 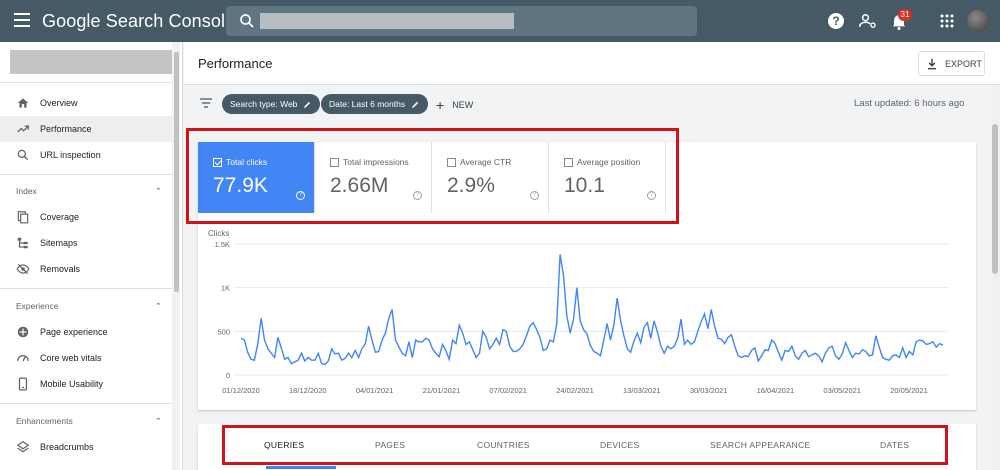 What do you see at coordinates (440, 105) in the screenshot?
I see `plus-icon: +` at bounding box center [440, 105].